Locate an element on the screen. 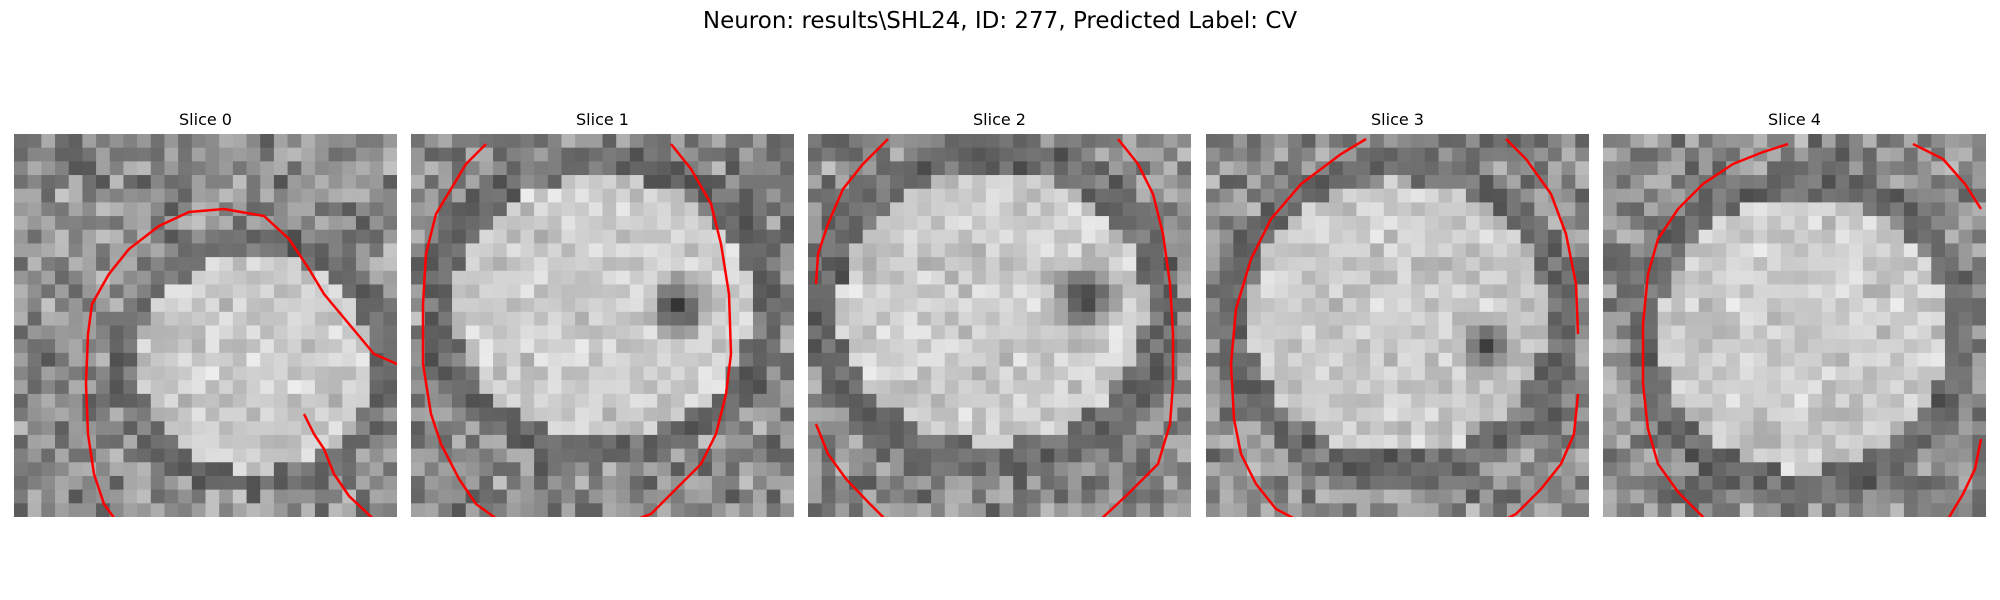 This screenshot has height=600, width=2000. slice-title-0: Slice 0 is located at coordinates (205, 119).